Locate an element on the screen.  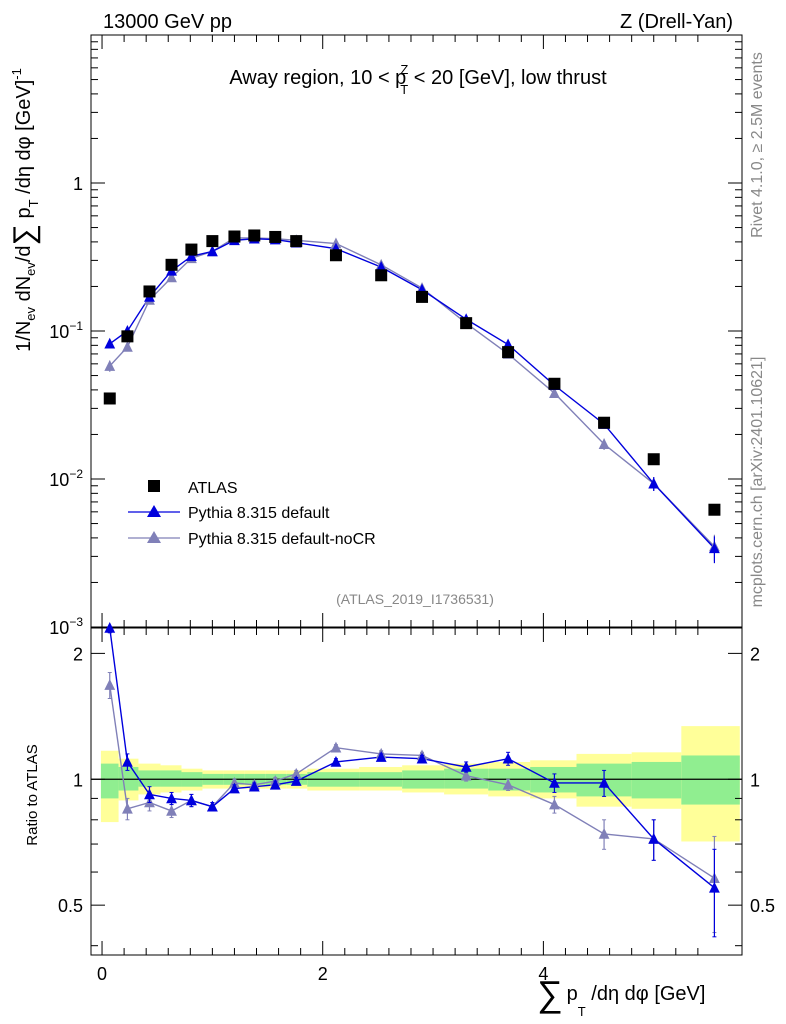
legend-label-default: Pythia 8.315 default is located at coordinates (259, 513).